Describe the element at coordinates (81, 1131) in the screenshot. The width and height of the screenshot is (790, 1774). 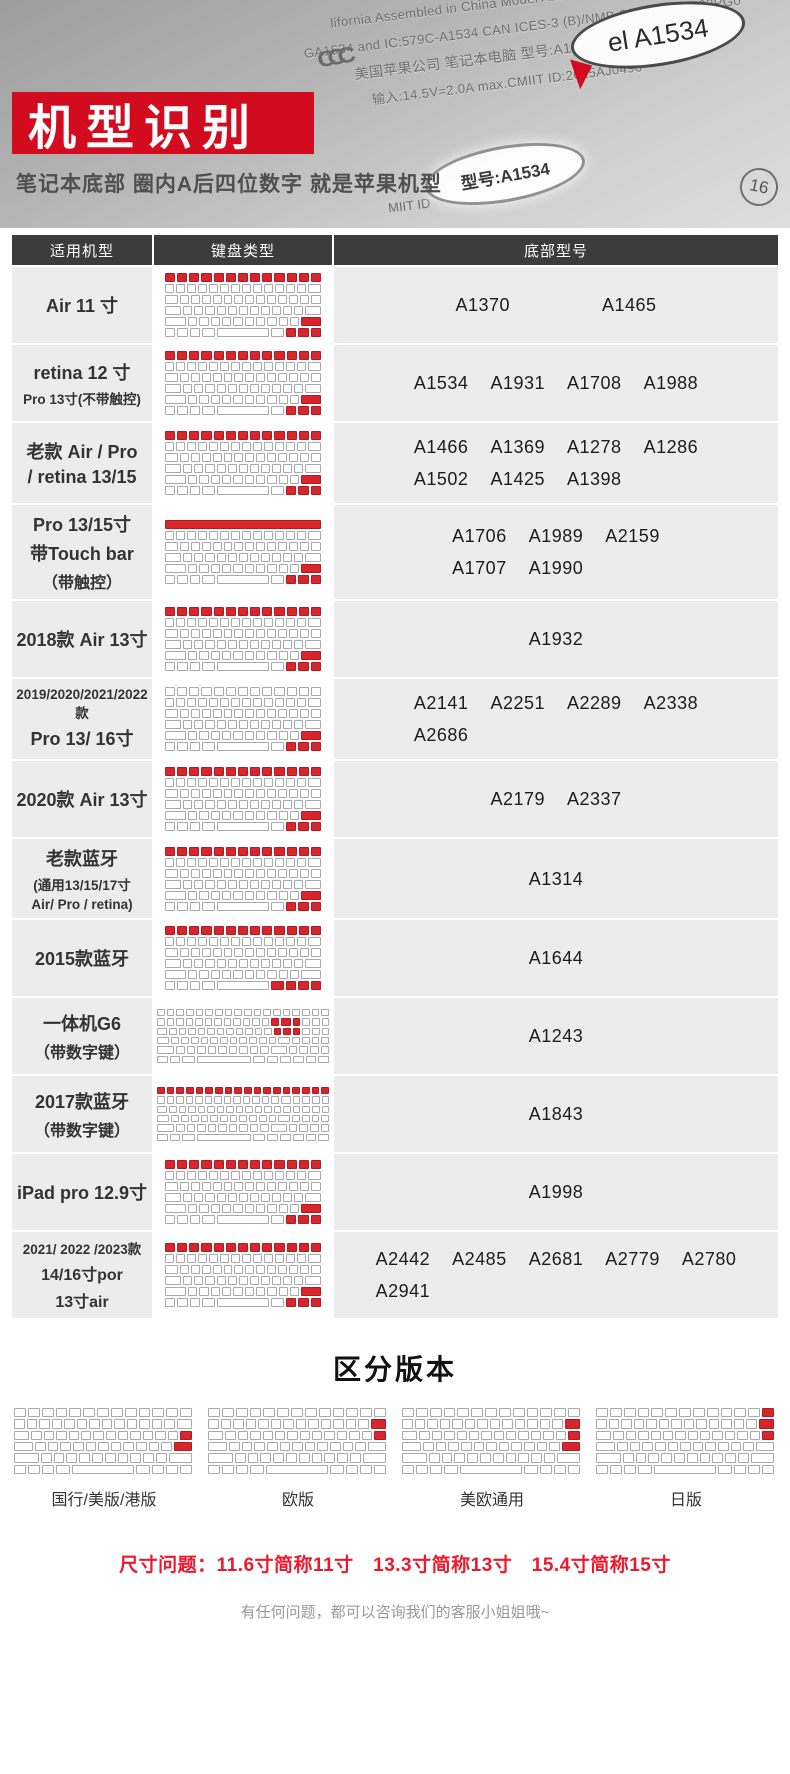
I see `model-name-line: （带数字键）` at that location.